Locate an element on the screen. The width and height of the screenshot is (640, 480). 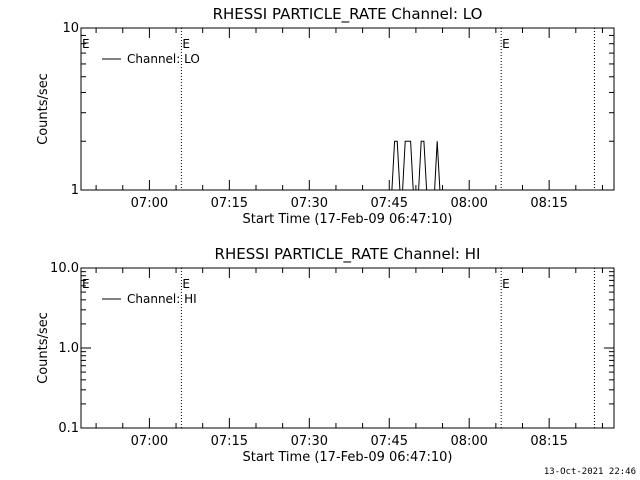
chart-title: RHESSI PARTICLE_RATE Channel: HI is located at coordinates (348, 254).